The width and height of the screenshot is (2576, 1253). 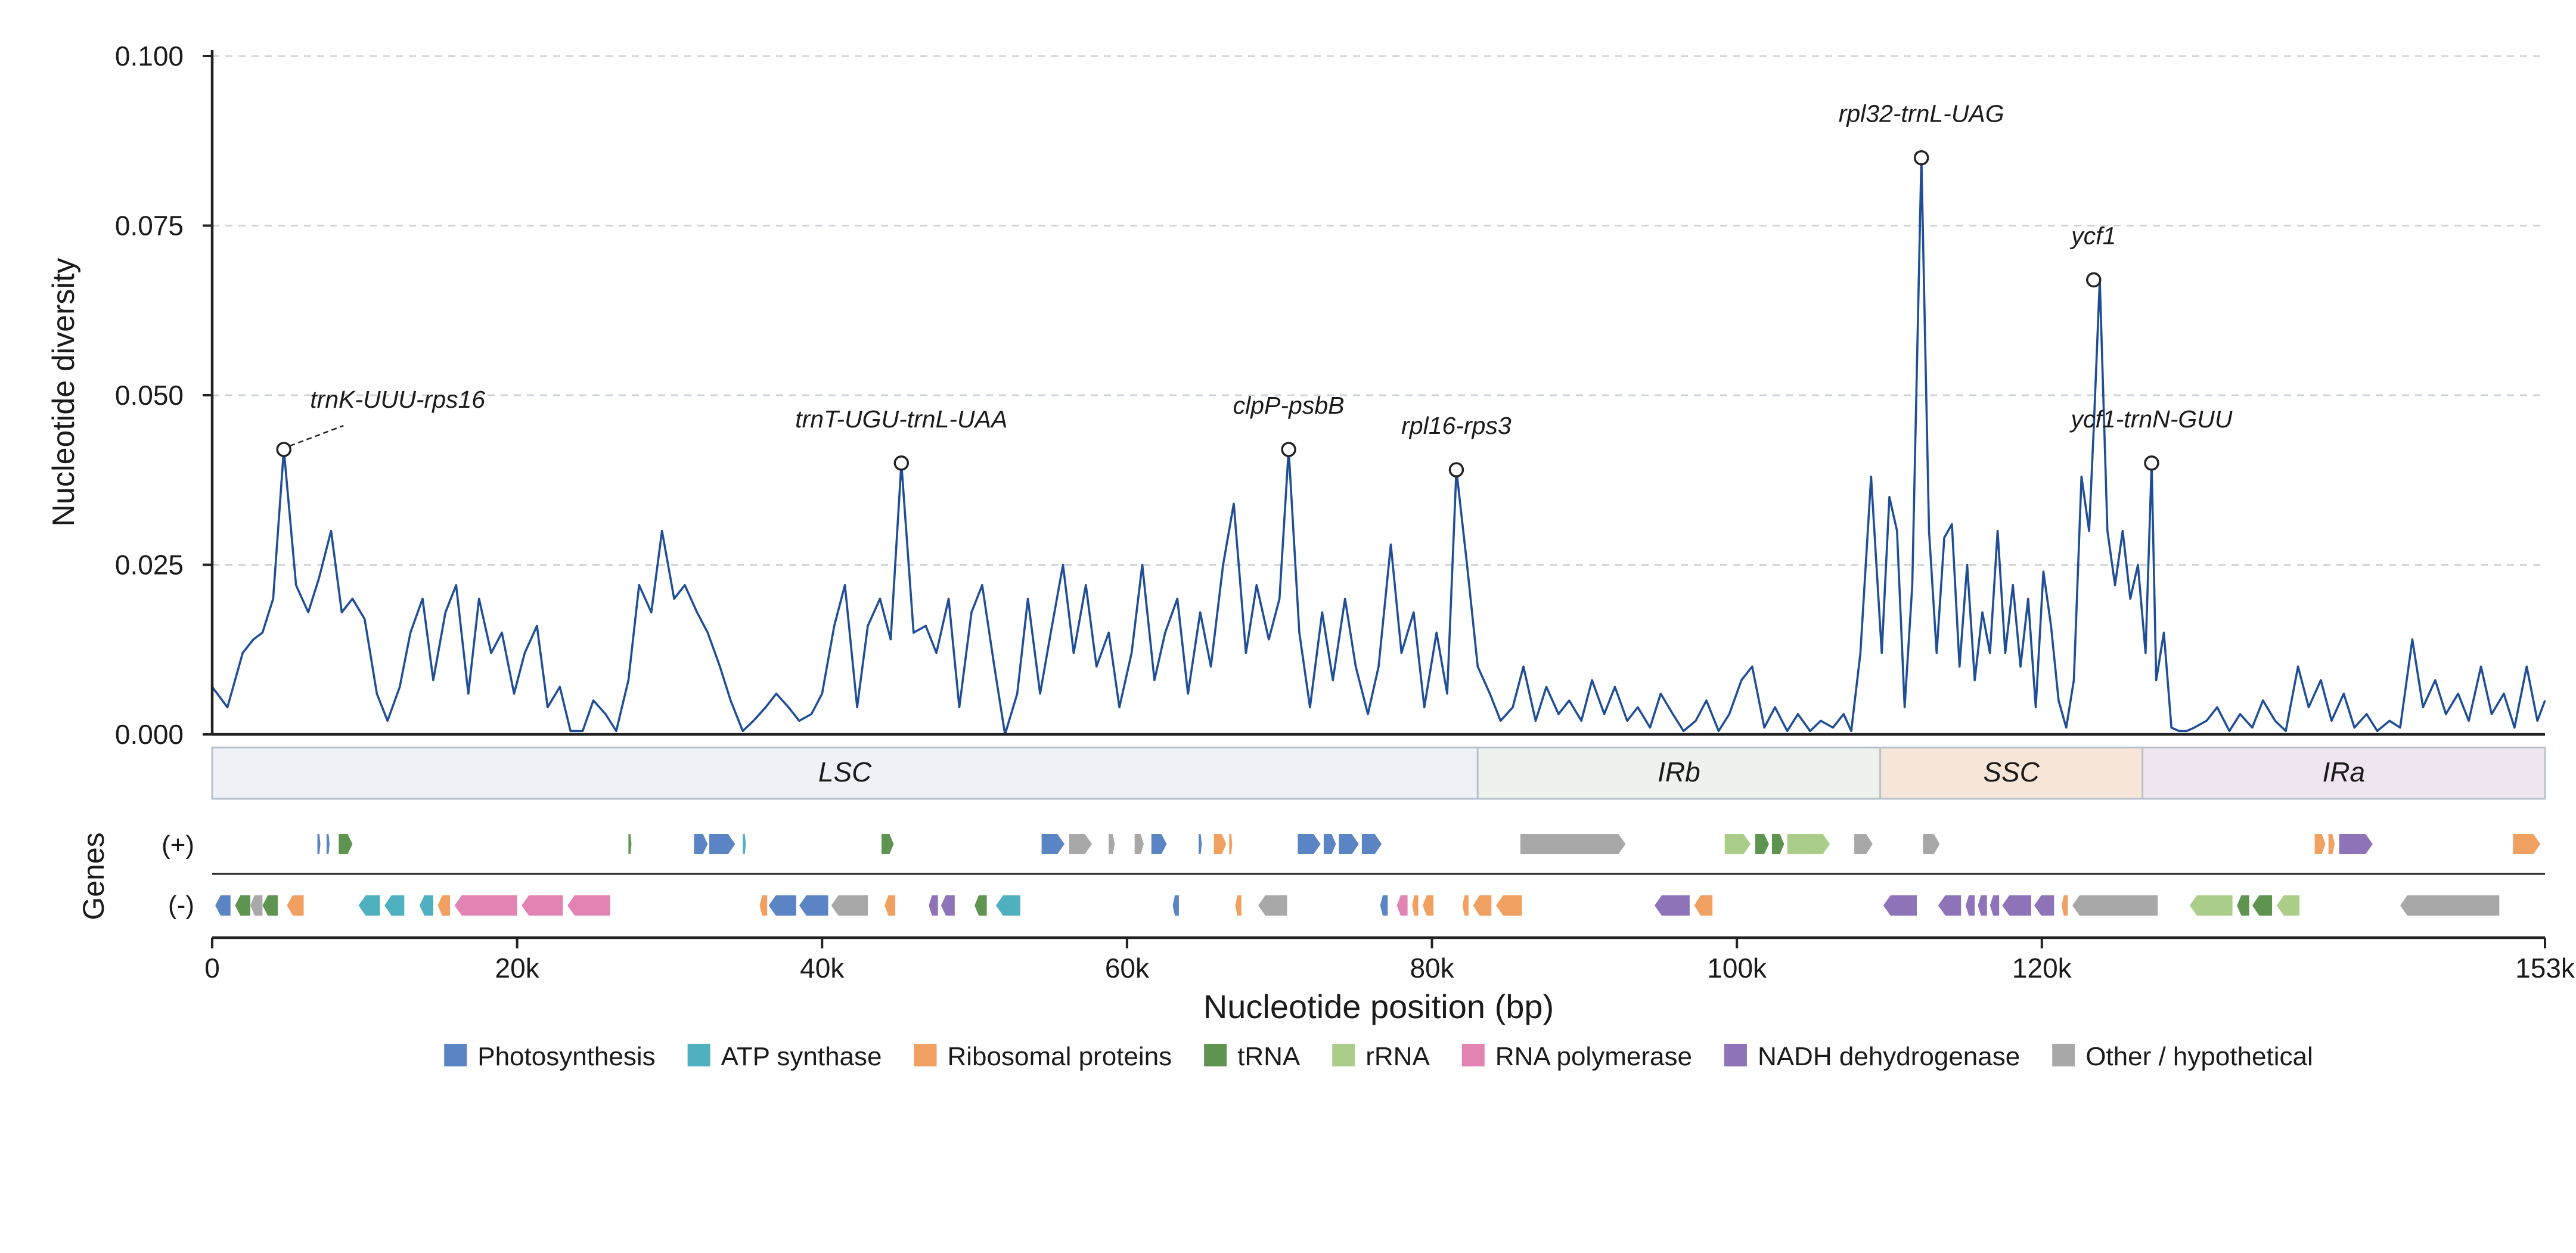 I want to click on y-tick-label: 0.050, so click(x=149, y=395).